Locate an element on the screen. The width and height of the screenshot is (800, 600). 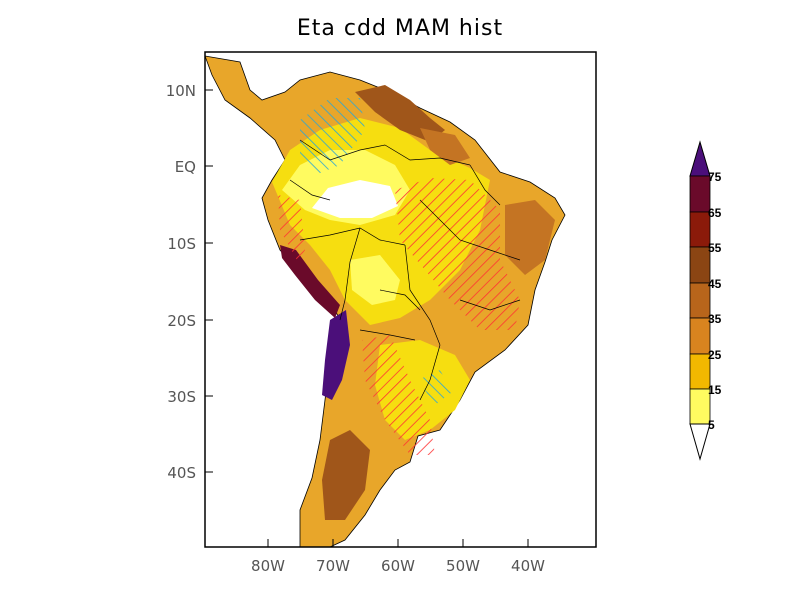
colorbar-label: 25 is located at coordinates (715, 355).